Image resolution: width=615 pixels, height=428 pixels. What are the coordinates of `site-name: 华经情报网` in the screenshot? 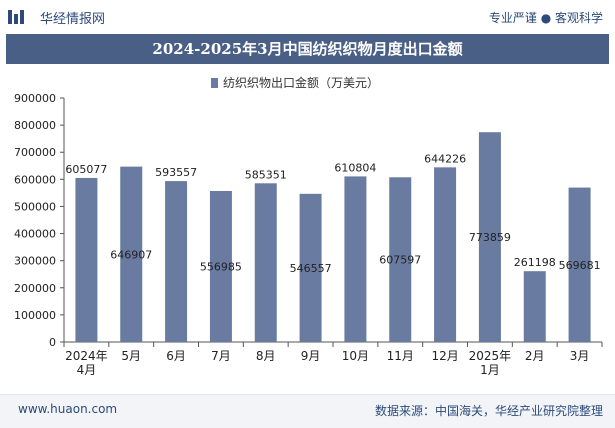 It's located at (73, 19).